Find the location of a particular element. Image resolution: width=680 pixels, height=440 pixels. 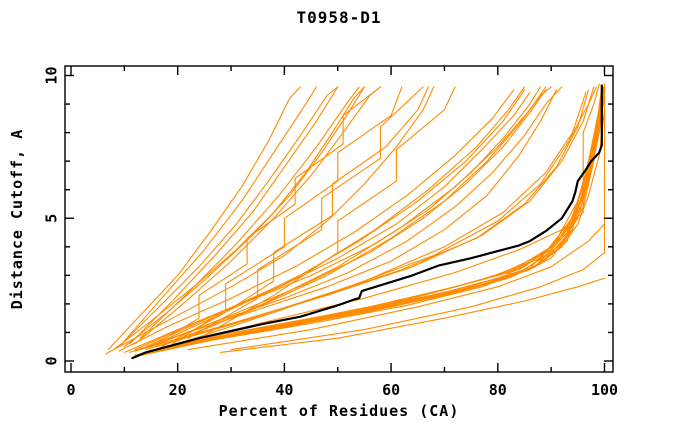

x-axis-label: Percent of Residues (CA) is located at coordinates (339, 411).